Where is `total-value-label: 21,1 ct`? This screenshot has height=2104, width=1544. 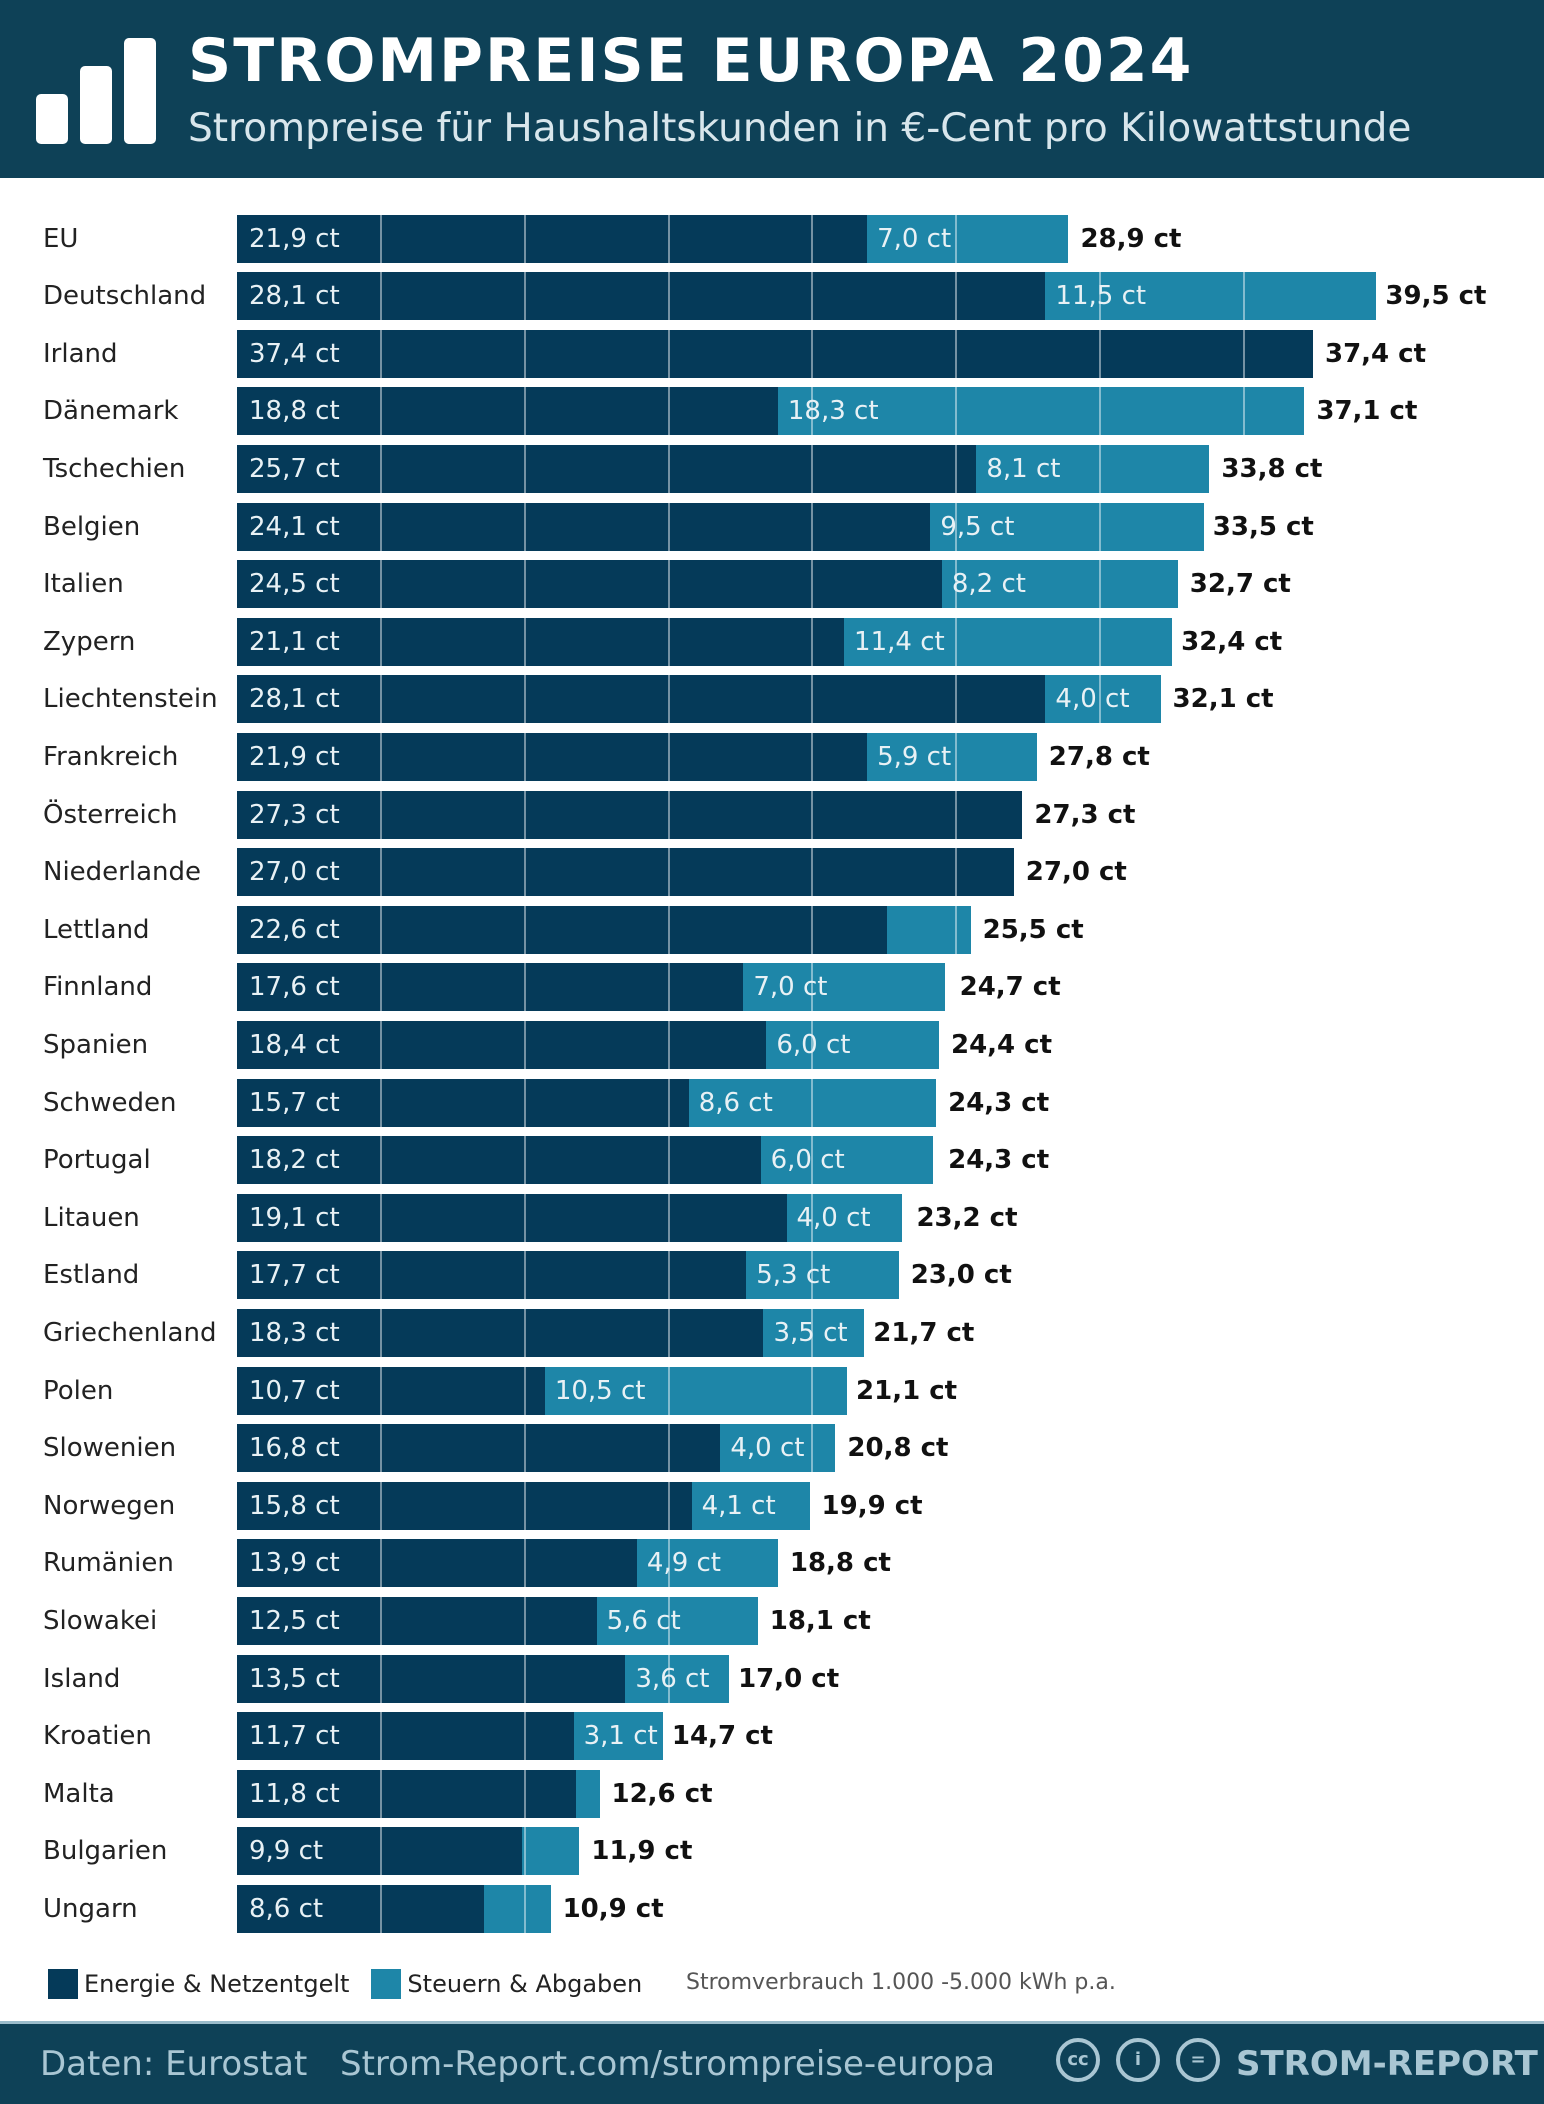
total-value-label: 21,1 ct is located at coordinates (907, 1390).